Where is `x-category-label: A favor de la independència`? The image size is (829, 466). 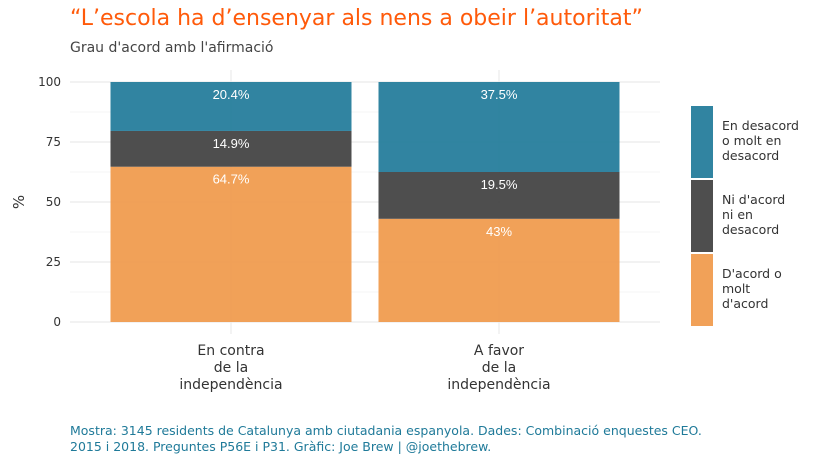
x-category-label: A favor de la independència is located at coordinates (498, 368).